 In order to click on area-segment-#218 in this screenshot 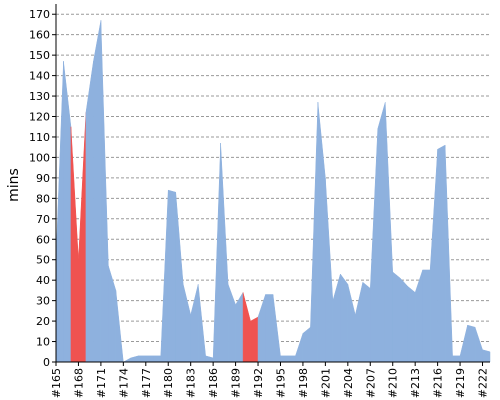, I will do `click(456, 359)`.